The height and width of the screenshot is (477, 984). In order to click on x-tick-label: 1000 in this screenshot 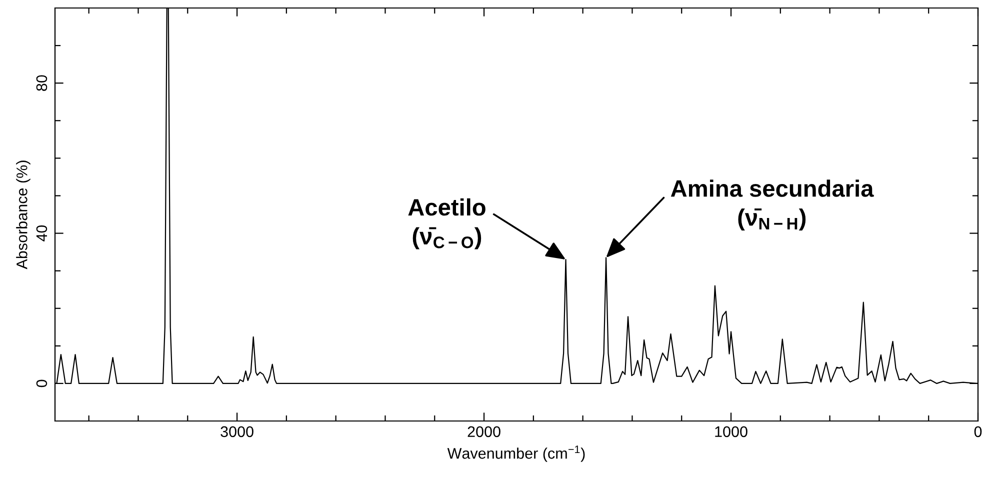, I will do `click(731, 432)`.